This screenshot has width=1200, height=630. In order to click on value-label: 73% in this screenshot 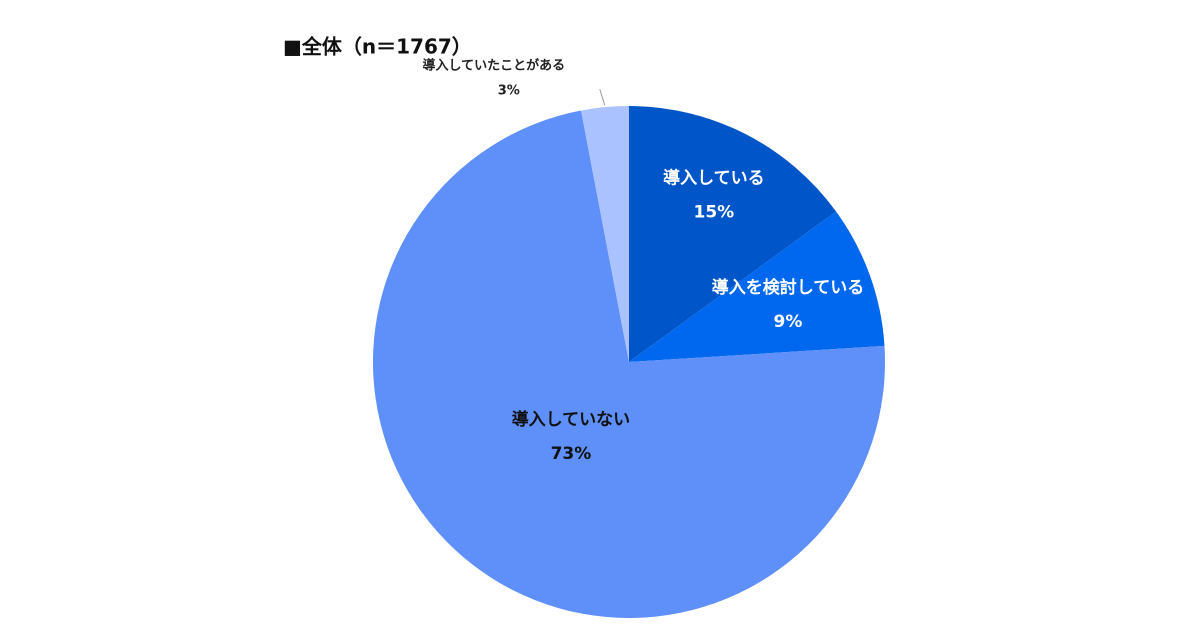, I will do `click(571, 454)`.